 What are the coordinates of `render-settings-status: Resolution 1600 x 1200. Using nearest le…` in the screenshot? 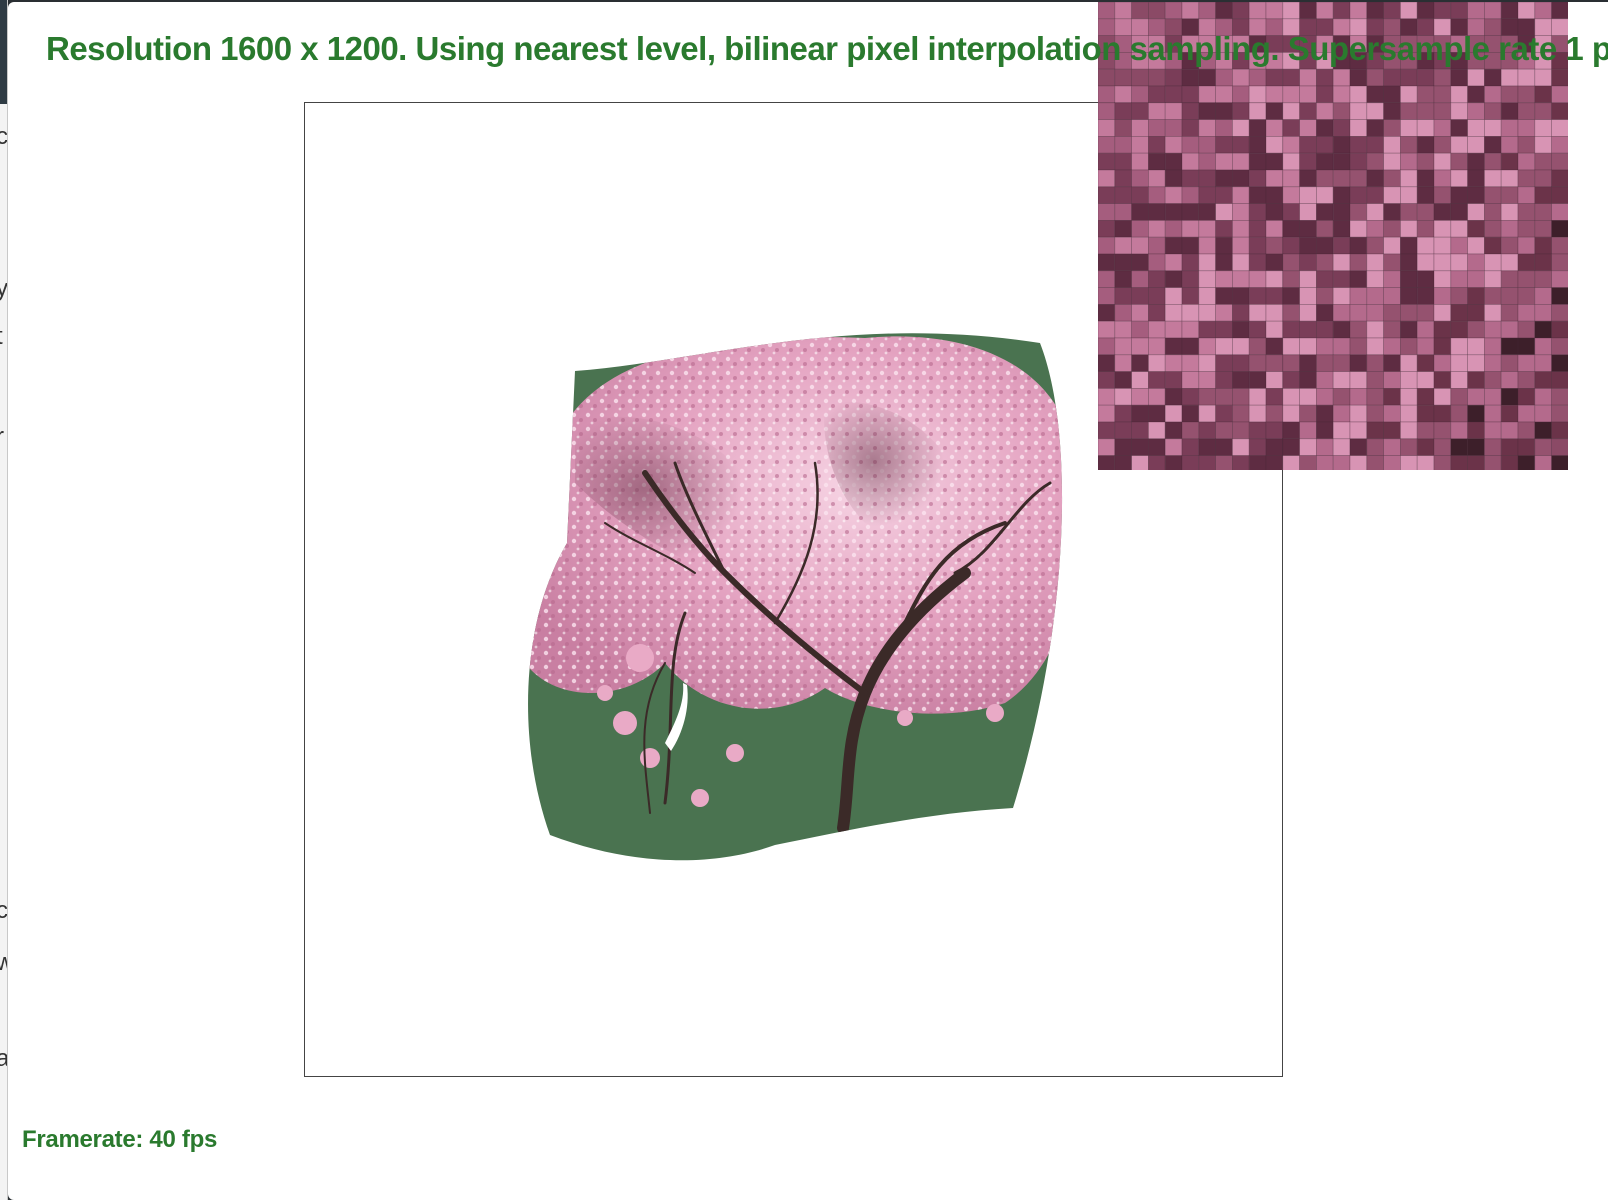 It's located at (827, 48).